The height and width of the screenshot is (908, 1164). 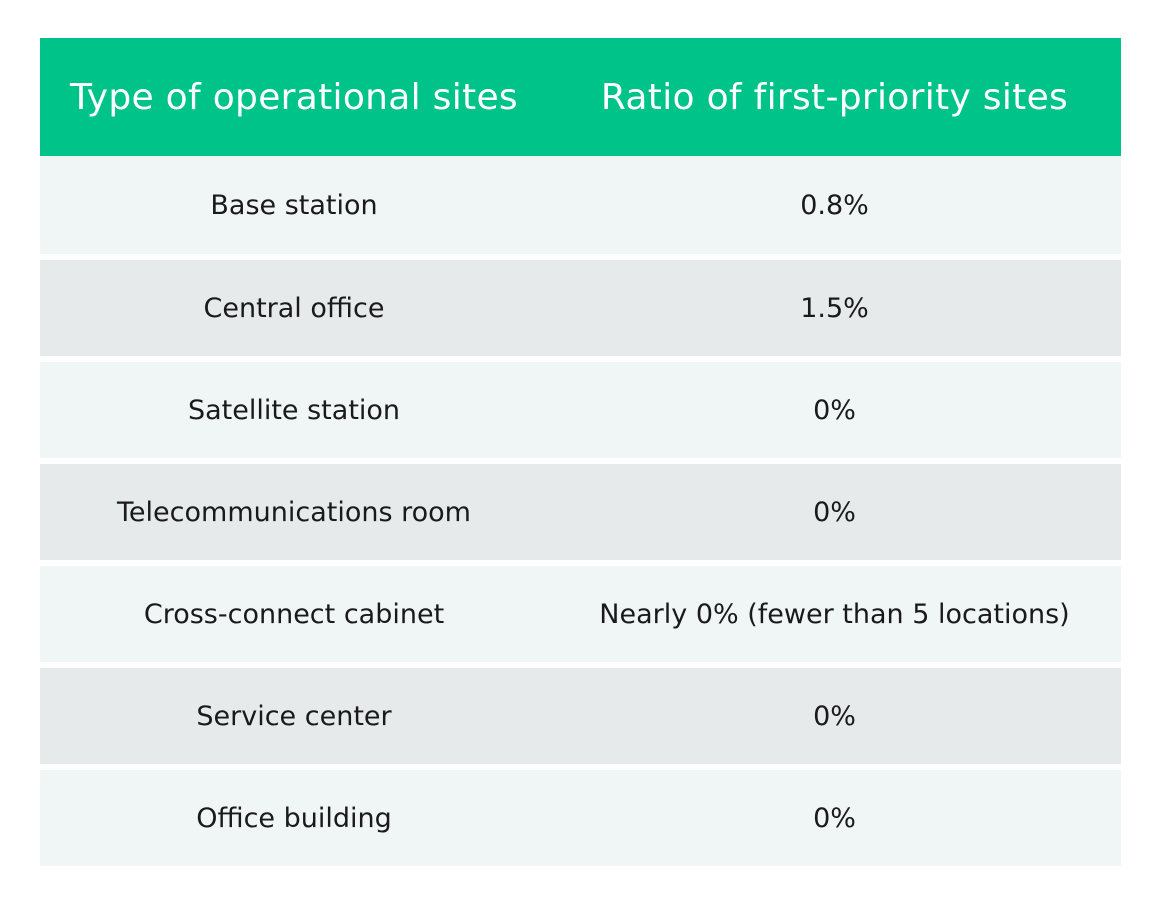 What do you see at coordinates (580, 818) in the screenshot?
I see `table-row: Office building 0%` at bounding box center [580, 818].